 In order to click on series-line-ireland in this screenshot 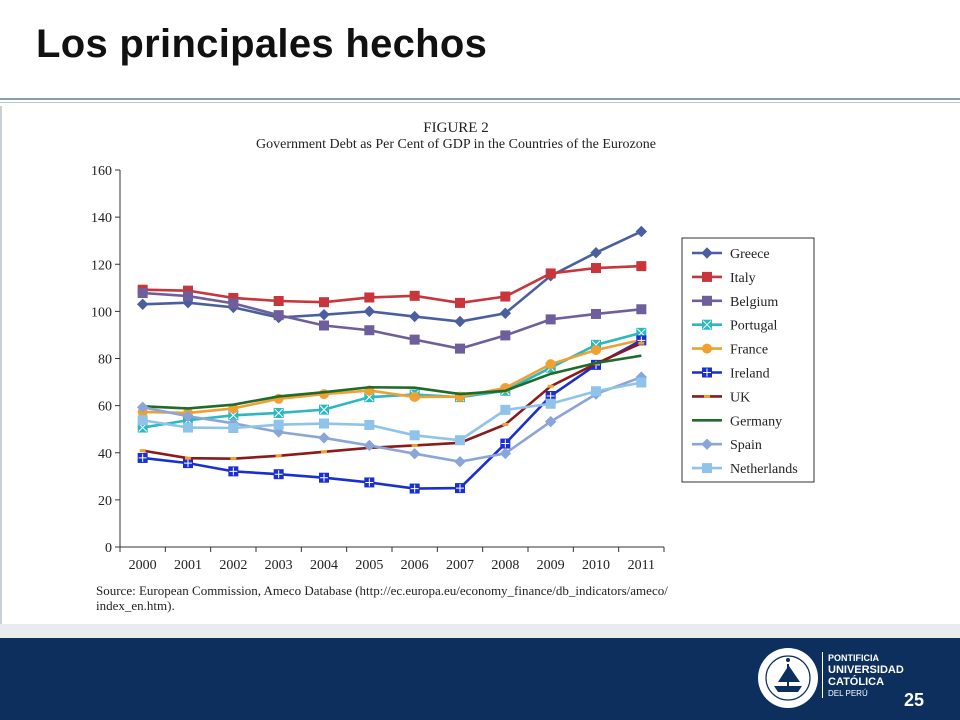, I will do `click(392, 414)`.